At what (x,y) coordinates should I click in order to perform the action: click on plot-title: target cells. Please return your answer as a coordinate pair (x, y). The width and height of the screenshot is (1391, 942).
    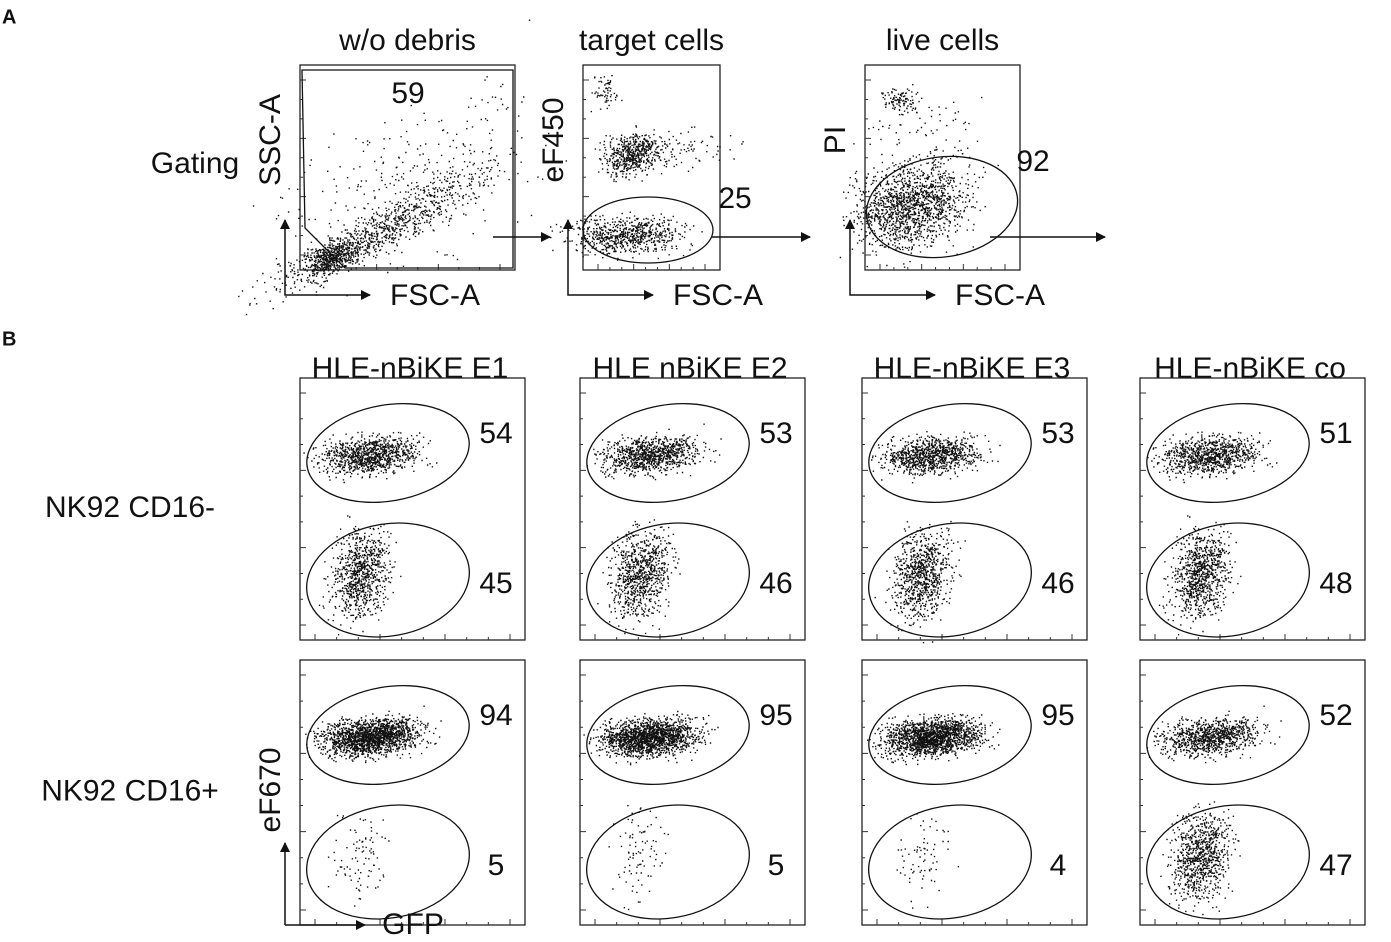
    Looking at the image, I should click on (651, 40).